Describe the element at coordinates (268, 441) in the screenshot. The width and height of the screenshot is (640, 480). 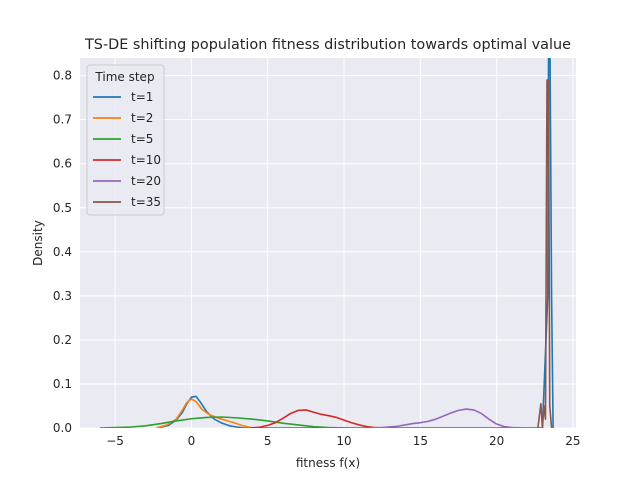
I see `x-tick-label: 5` at that location.